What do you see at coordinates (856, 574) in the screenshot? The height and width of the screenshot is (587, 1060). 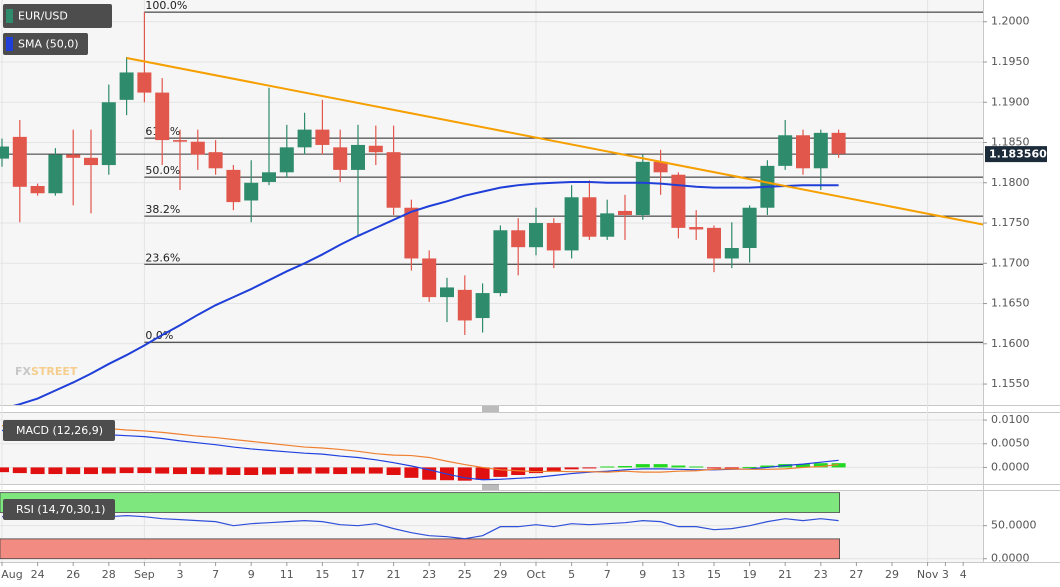 I see `x-tick-label: 27` at bounding box center [856, 574].